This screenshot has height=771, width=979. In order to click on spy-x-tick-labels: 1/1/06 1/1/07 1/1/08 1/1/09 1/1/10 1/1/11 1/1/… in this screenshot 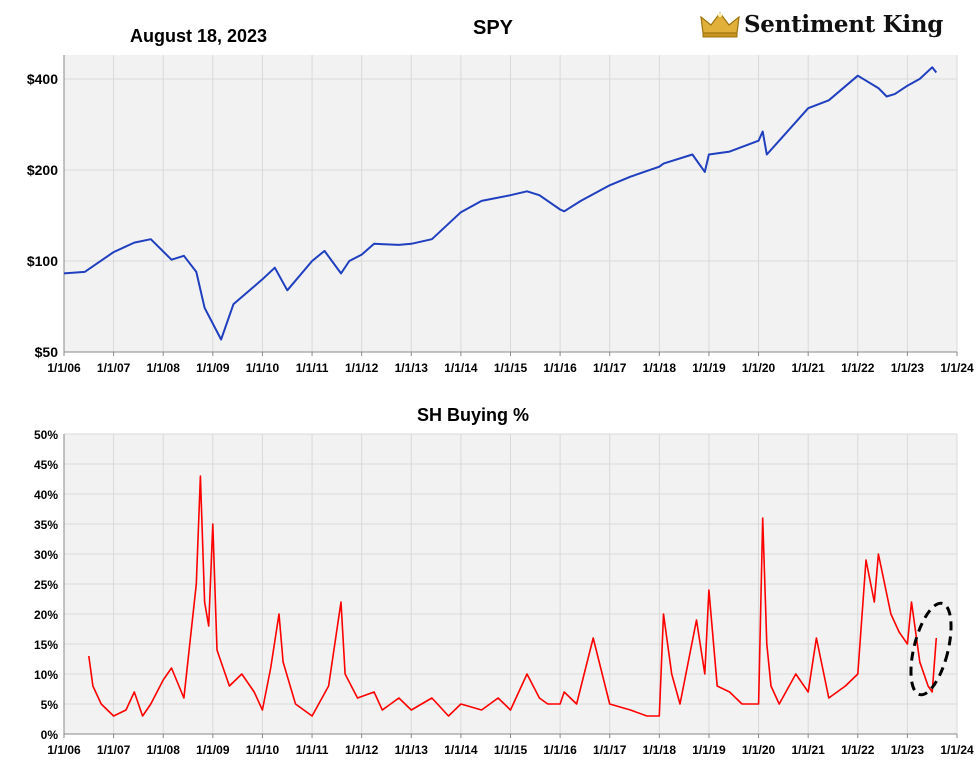, I will do `click(510, 368)`.